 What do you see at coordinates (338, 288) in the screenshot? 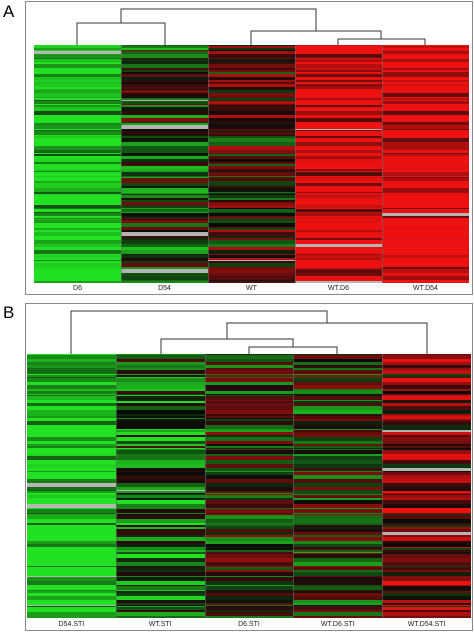
I see `column-label: WT.D6` at bounding box center [338, 288].